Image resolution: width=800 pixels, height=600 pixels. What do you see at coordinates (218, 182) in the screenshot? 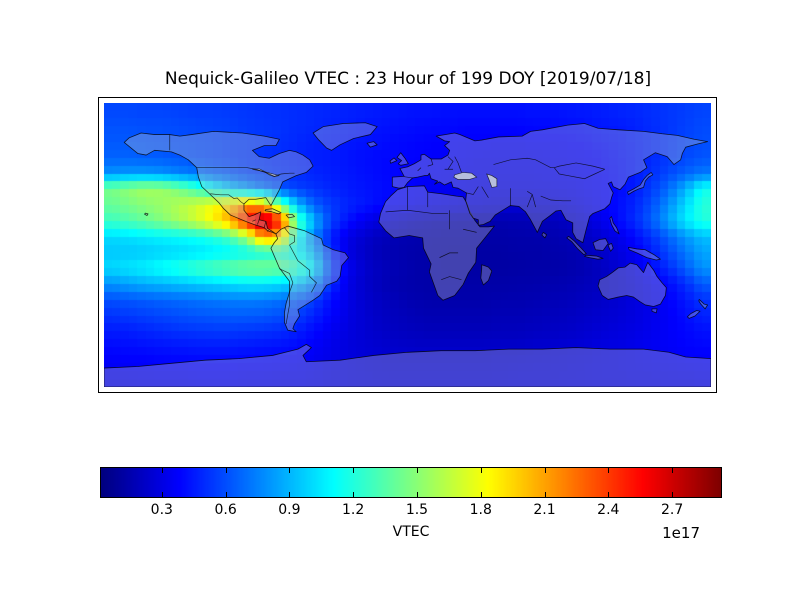
I see `north-america` at bounding box center [218, 182].